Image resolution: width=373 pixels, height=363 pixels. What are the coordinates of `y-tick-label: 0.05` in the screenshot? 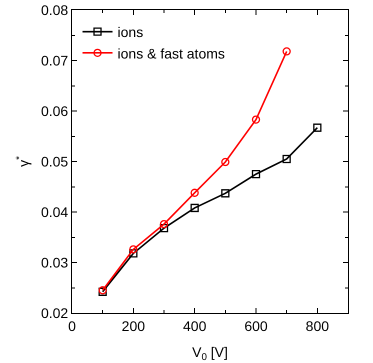 It's located at (54, 161).